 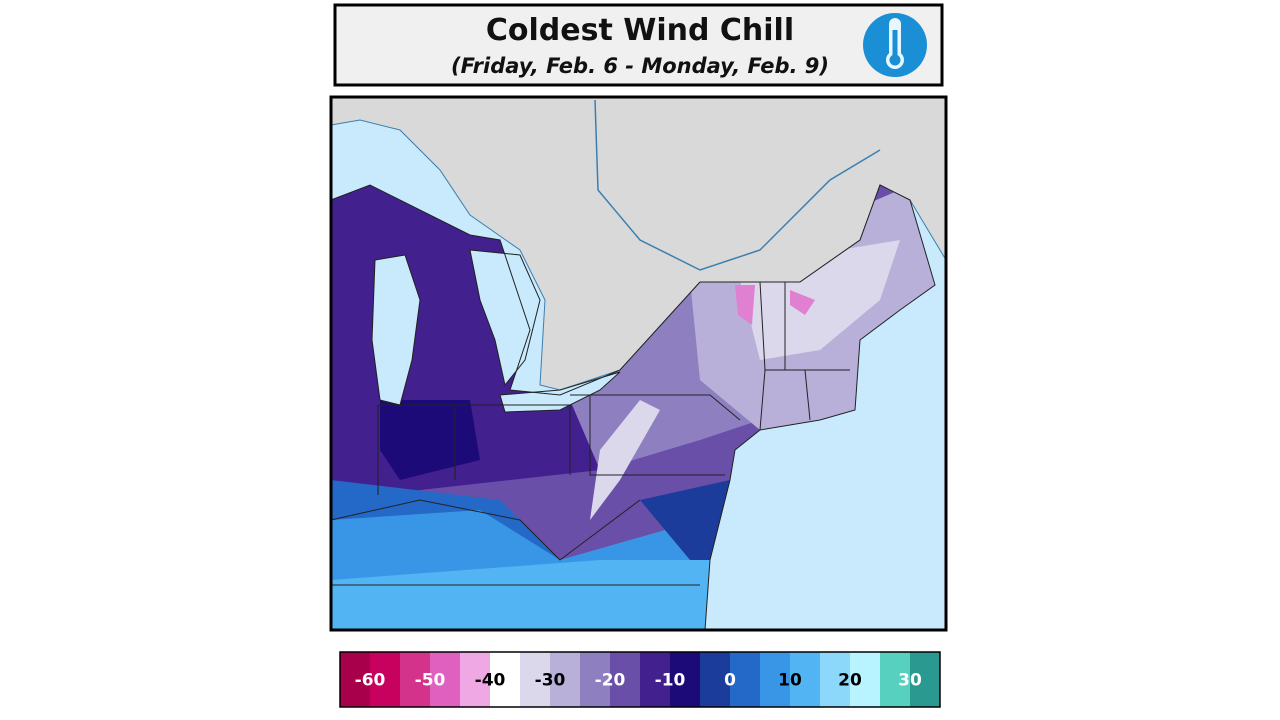 I want to click on lake-michigan, so click(x=396, y=330).